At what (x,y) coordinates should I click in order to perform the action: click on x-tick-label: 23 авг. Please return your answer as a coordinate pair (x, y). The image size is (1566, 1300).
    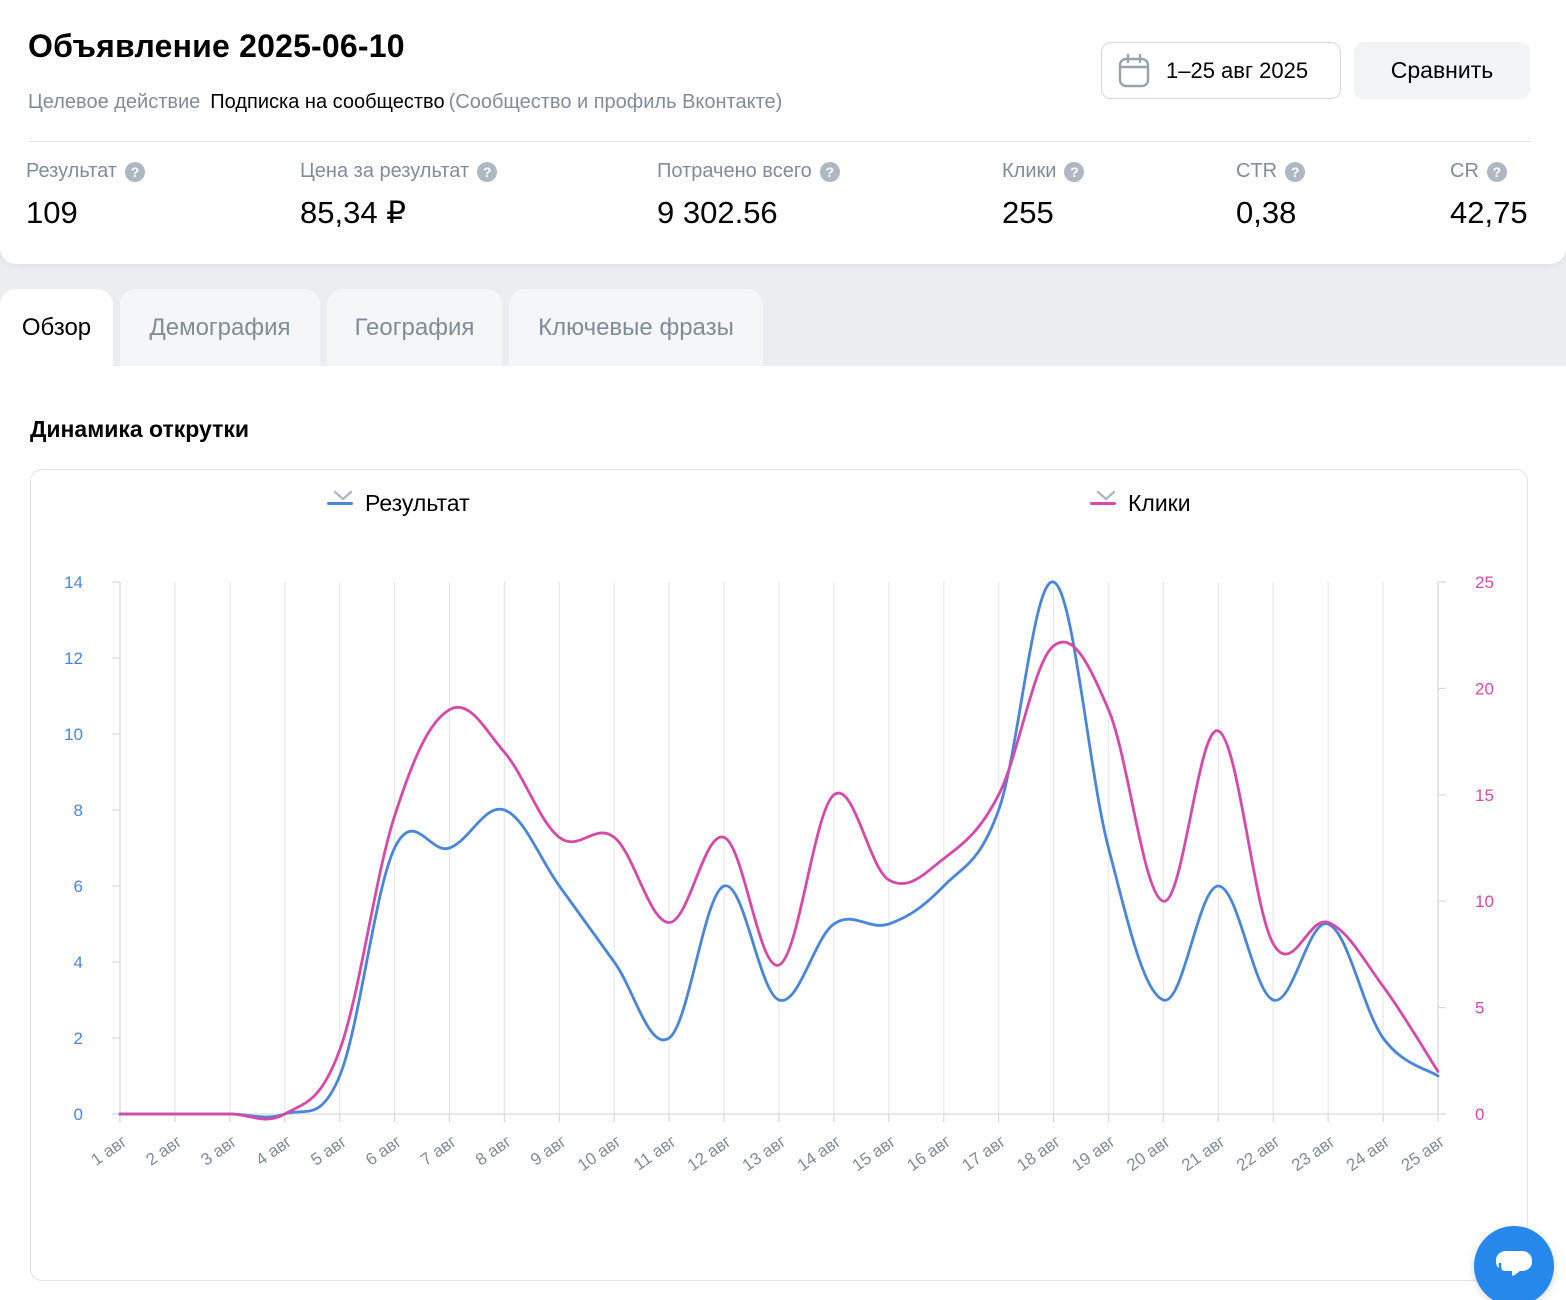
    Looking at the image, I should click on (1313, 1153).